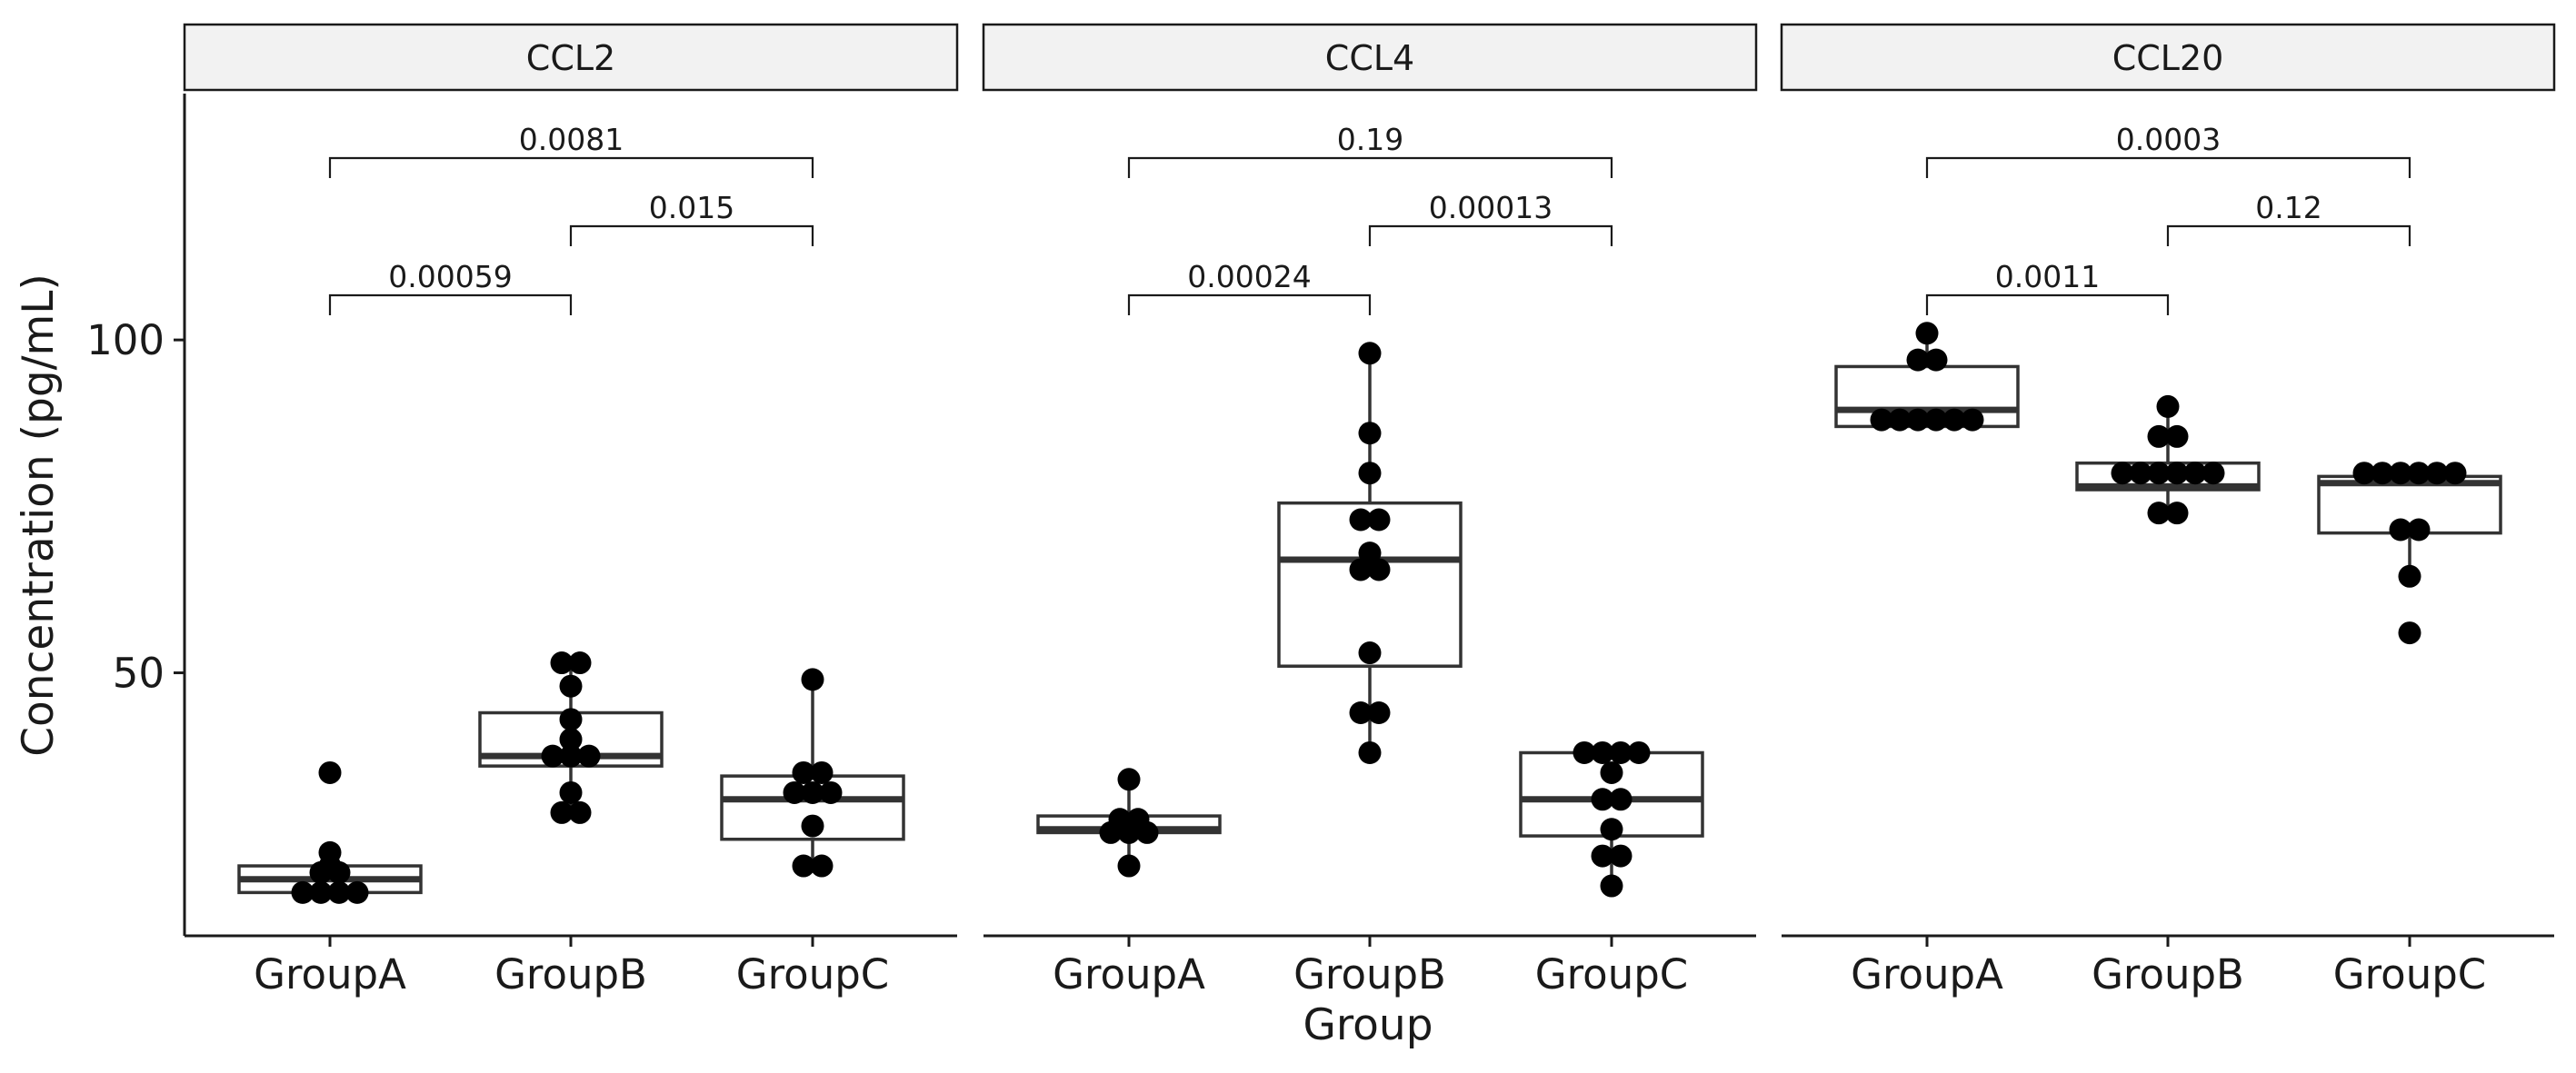  I want to click on facet-strip-label: CCL4, so click(1369, 58).